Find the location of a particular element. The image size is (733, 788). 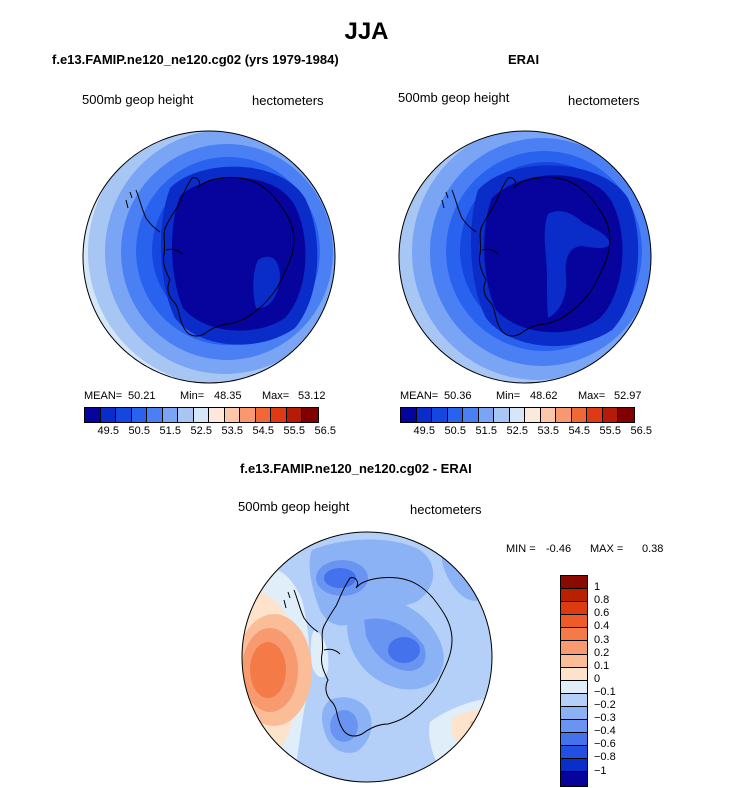

panel2-coastline is located at coordinates (526, 257).